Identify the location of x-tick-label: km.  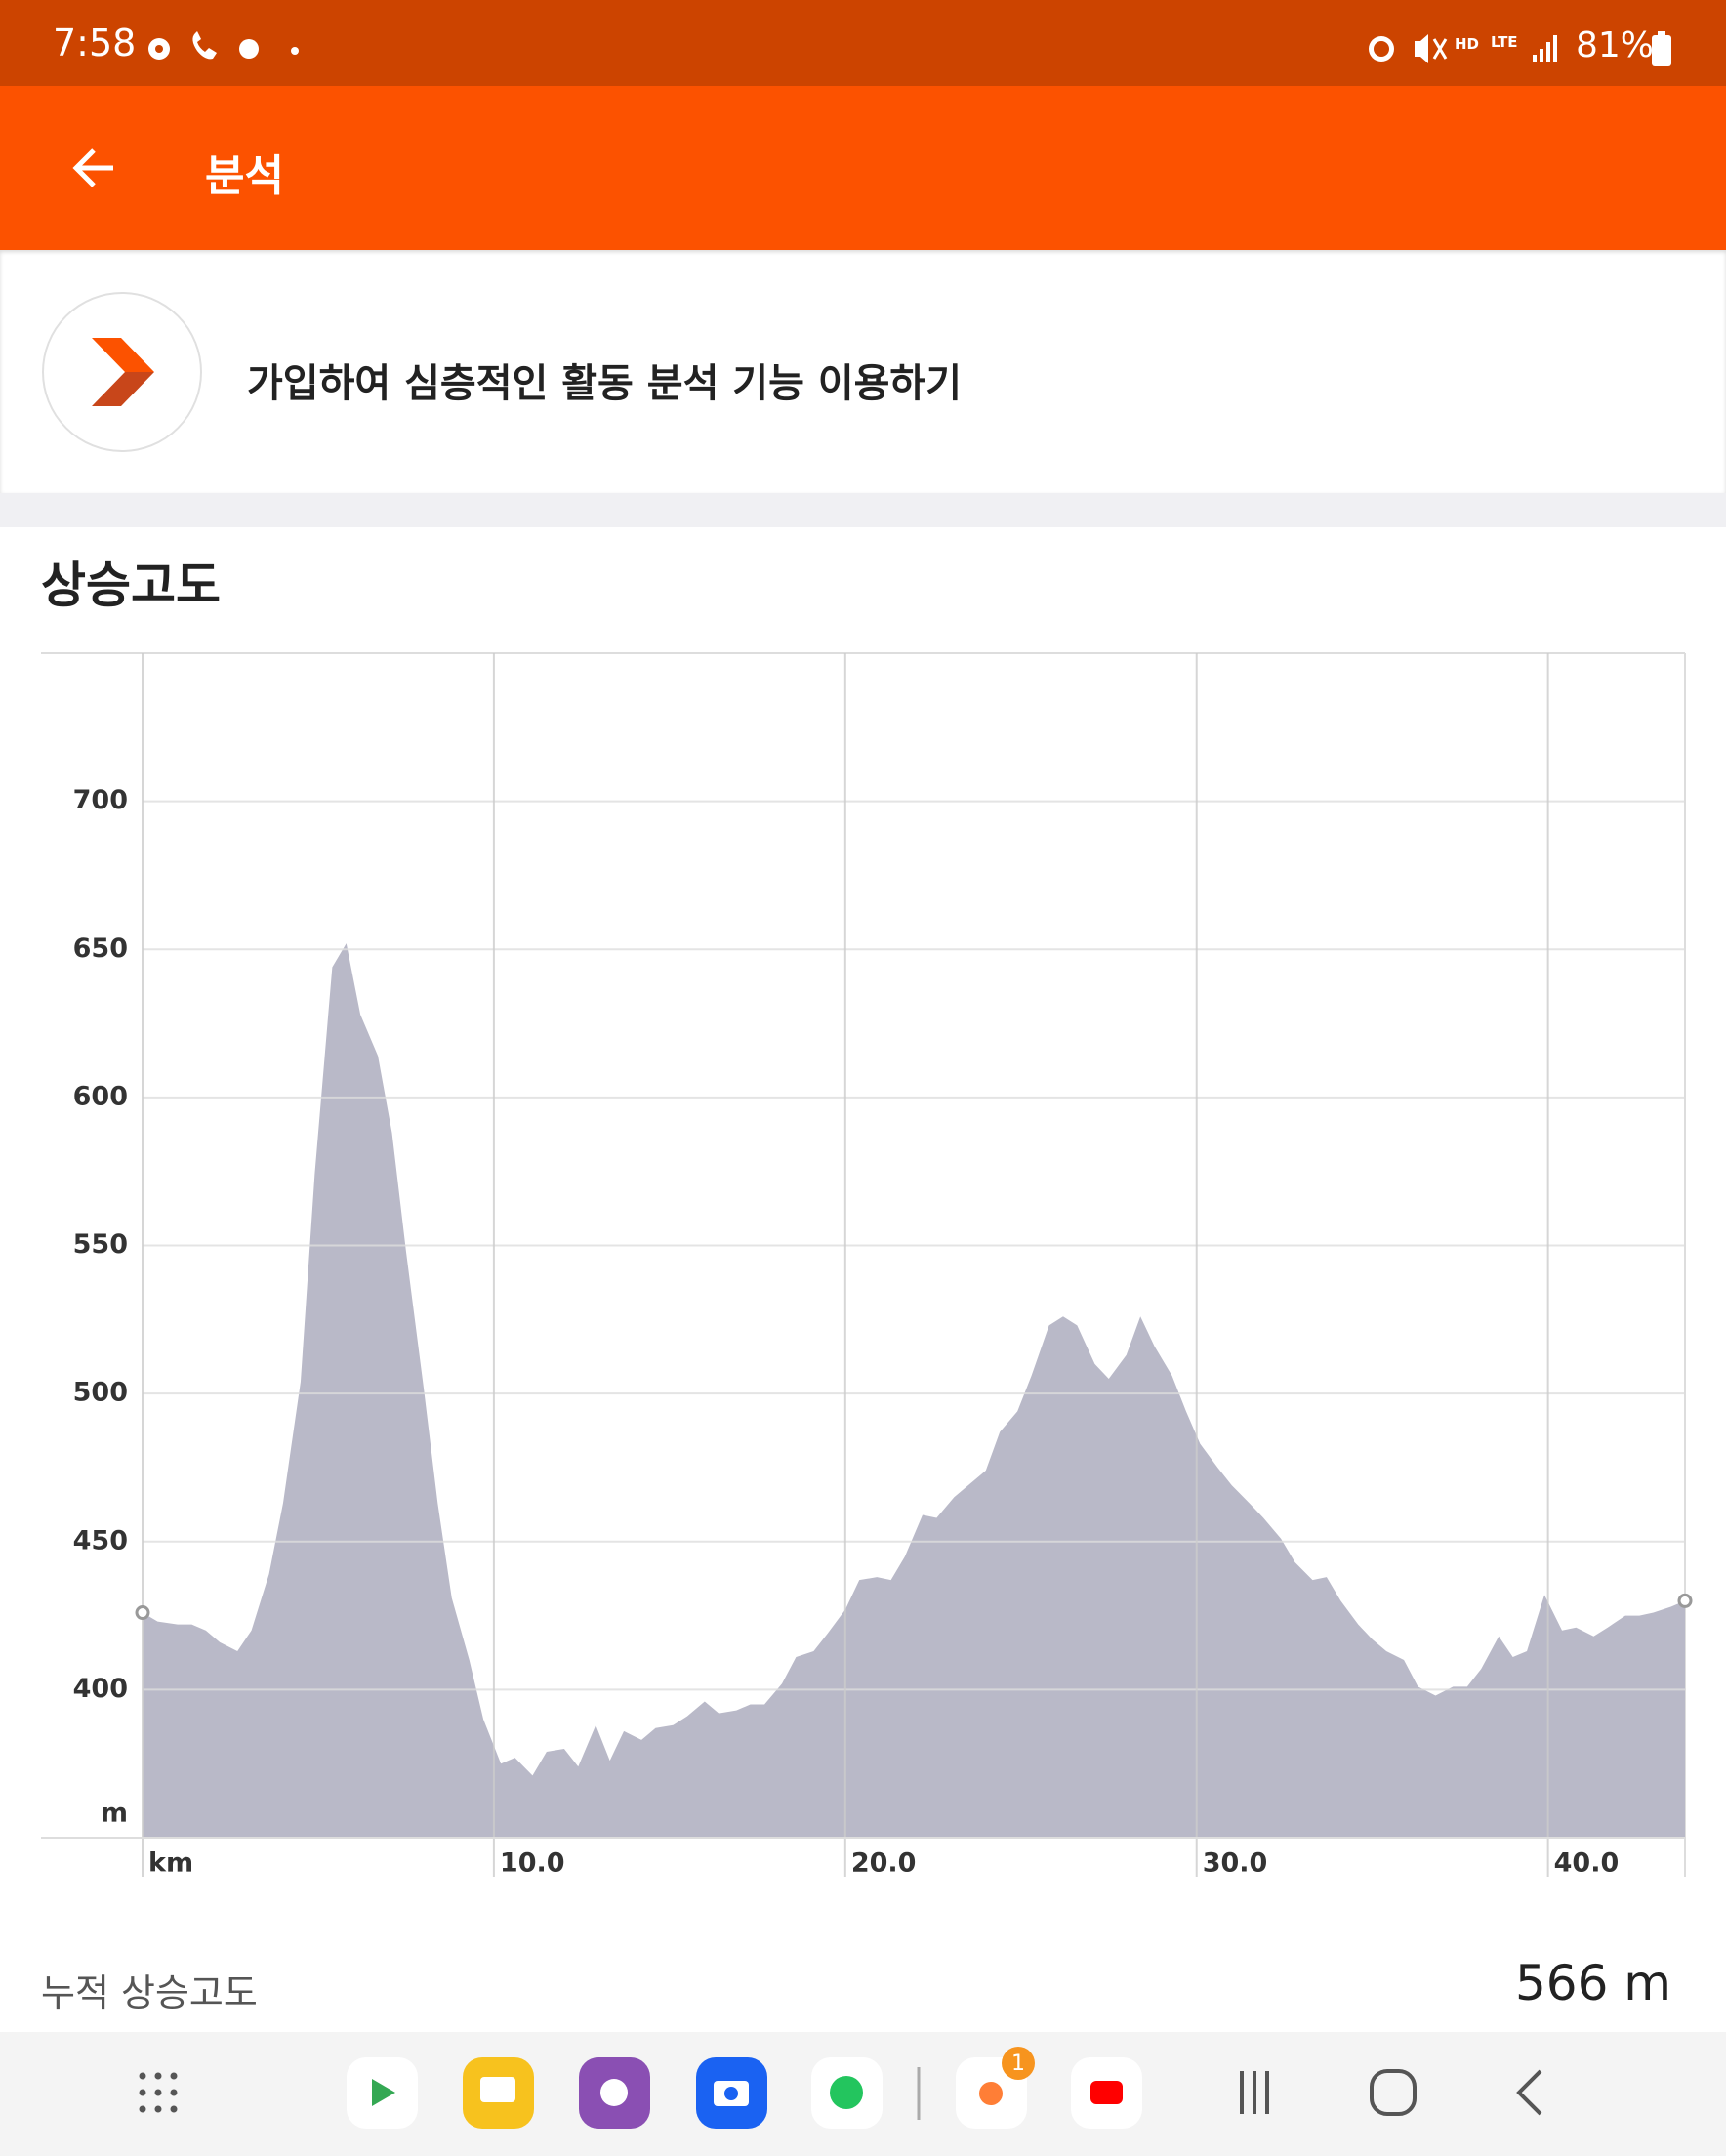
(170, 1864).